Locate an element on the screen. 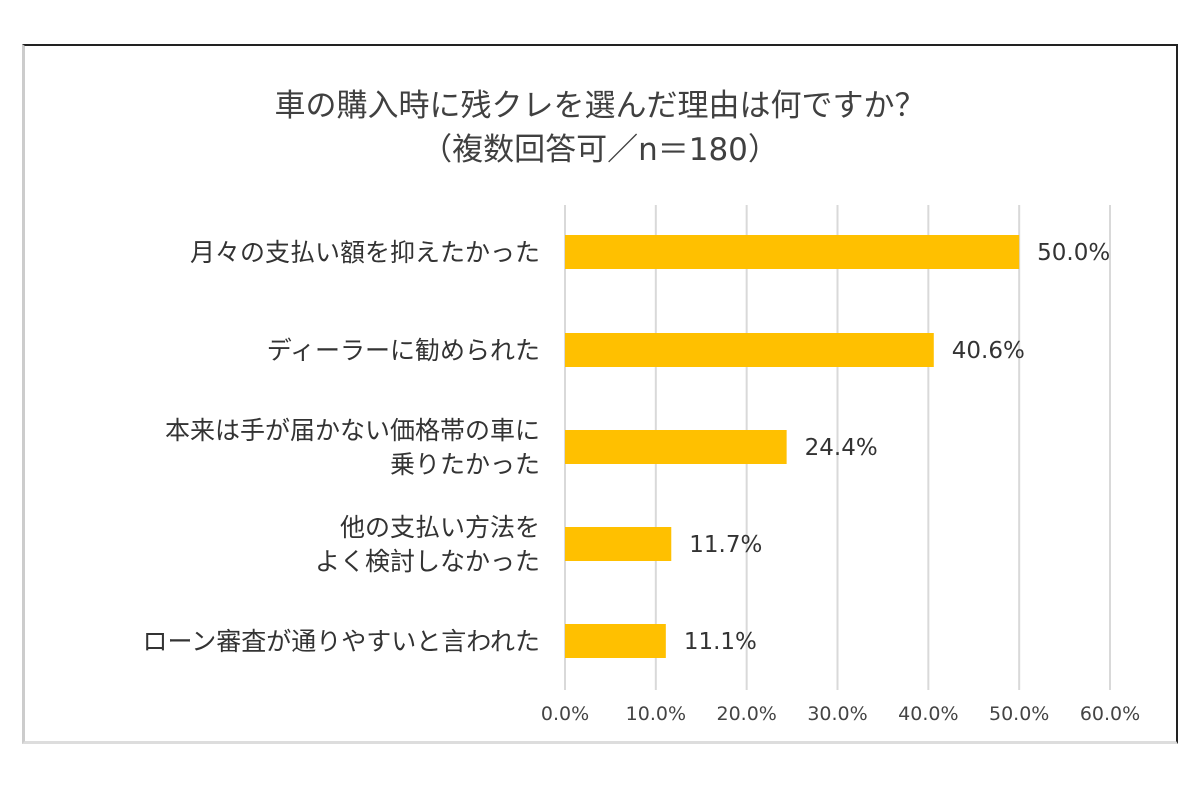  chart-title-line-2: （複数回答可／n＝180） is located at coordinates (600, 150).